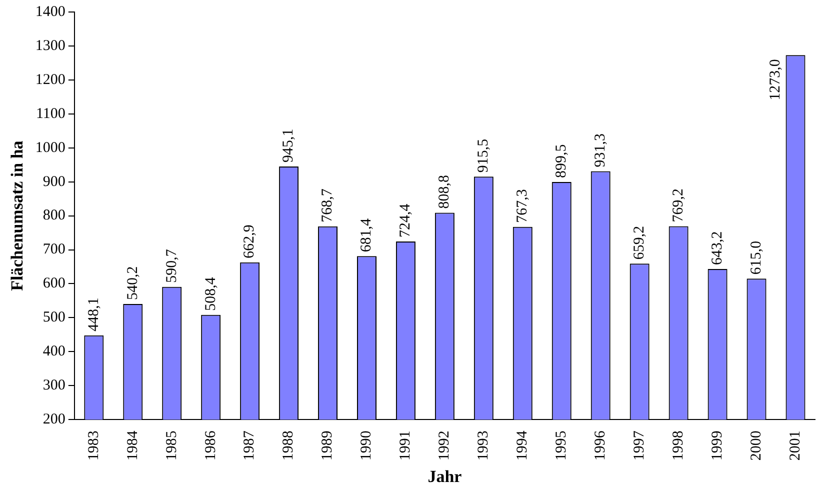  What do you see at coordinates (132, 445) in the screenshot?
I see `x-tick-label: 1984` at bounding box center [132, 445].